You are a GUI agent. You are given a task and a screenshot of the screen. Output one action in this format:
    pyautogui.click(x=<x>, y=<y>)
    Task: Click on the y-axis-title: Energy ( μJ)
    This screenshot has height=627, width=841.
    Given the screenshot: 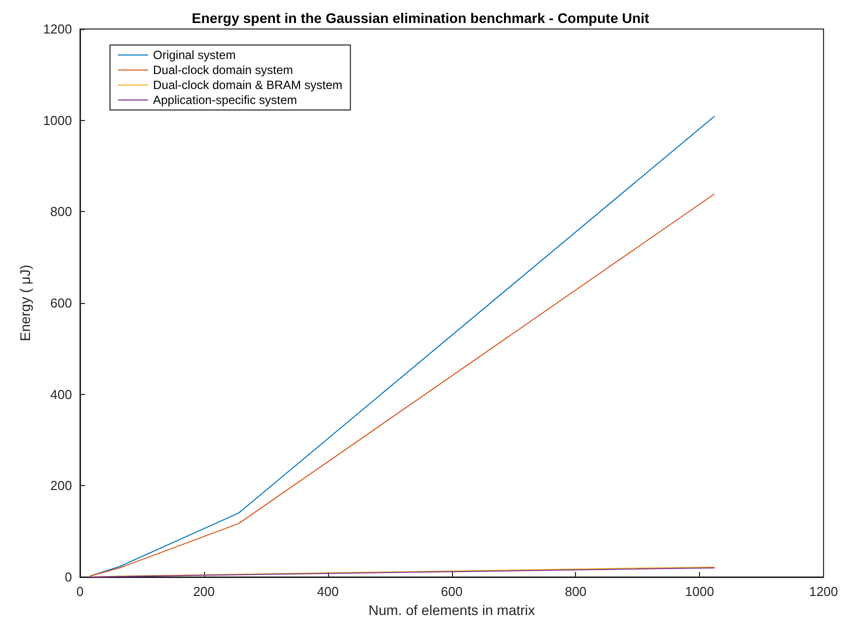 What is the action you would take?
    pyautogui.click(x=25, y=303)
    